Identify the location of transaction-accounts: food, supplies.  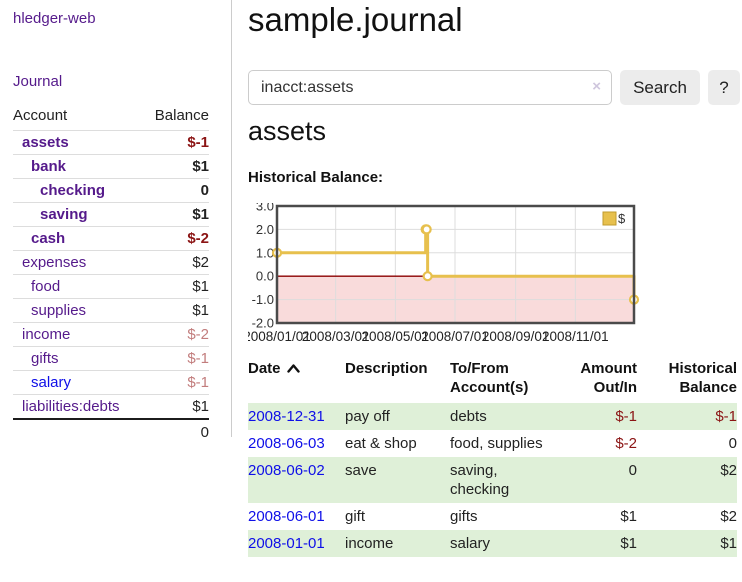
(496, 443).